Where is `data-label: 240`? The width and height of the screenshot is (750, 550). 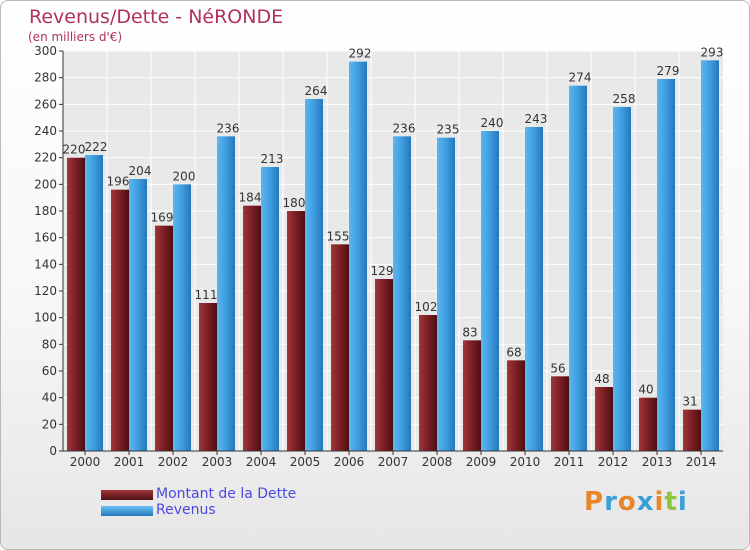 data-label: 240 is located at coordinates (492, 123).